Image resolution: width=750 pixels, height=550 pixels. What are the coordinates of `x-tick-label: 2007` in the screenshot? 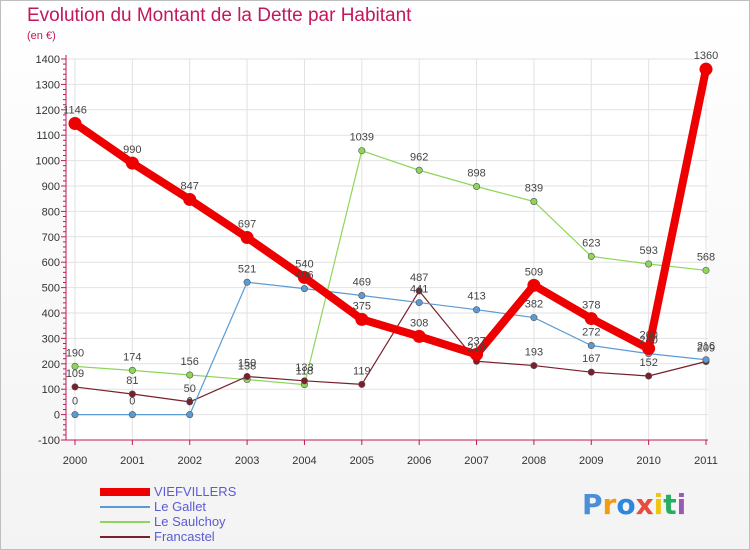 It's located at (476, 461).